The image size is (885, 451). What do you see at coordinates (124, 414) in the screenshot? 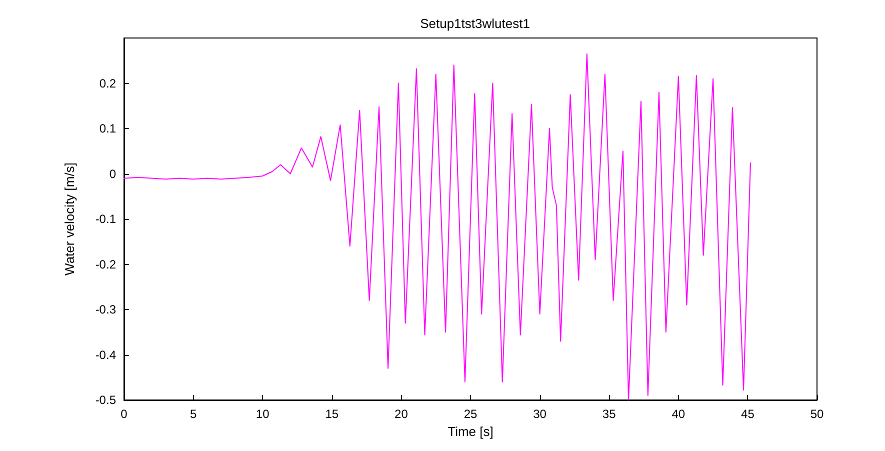
I see `x-tick-label: 0` at bounding box center [124, 414].